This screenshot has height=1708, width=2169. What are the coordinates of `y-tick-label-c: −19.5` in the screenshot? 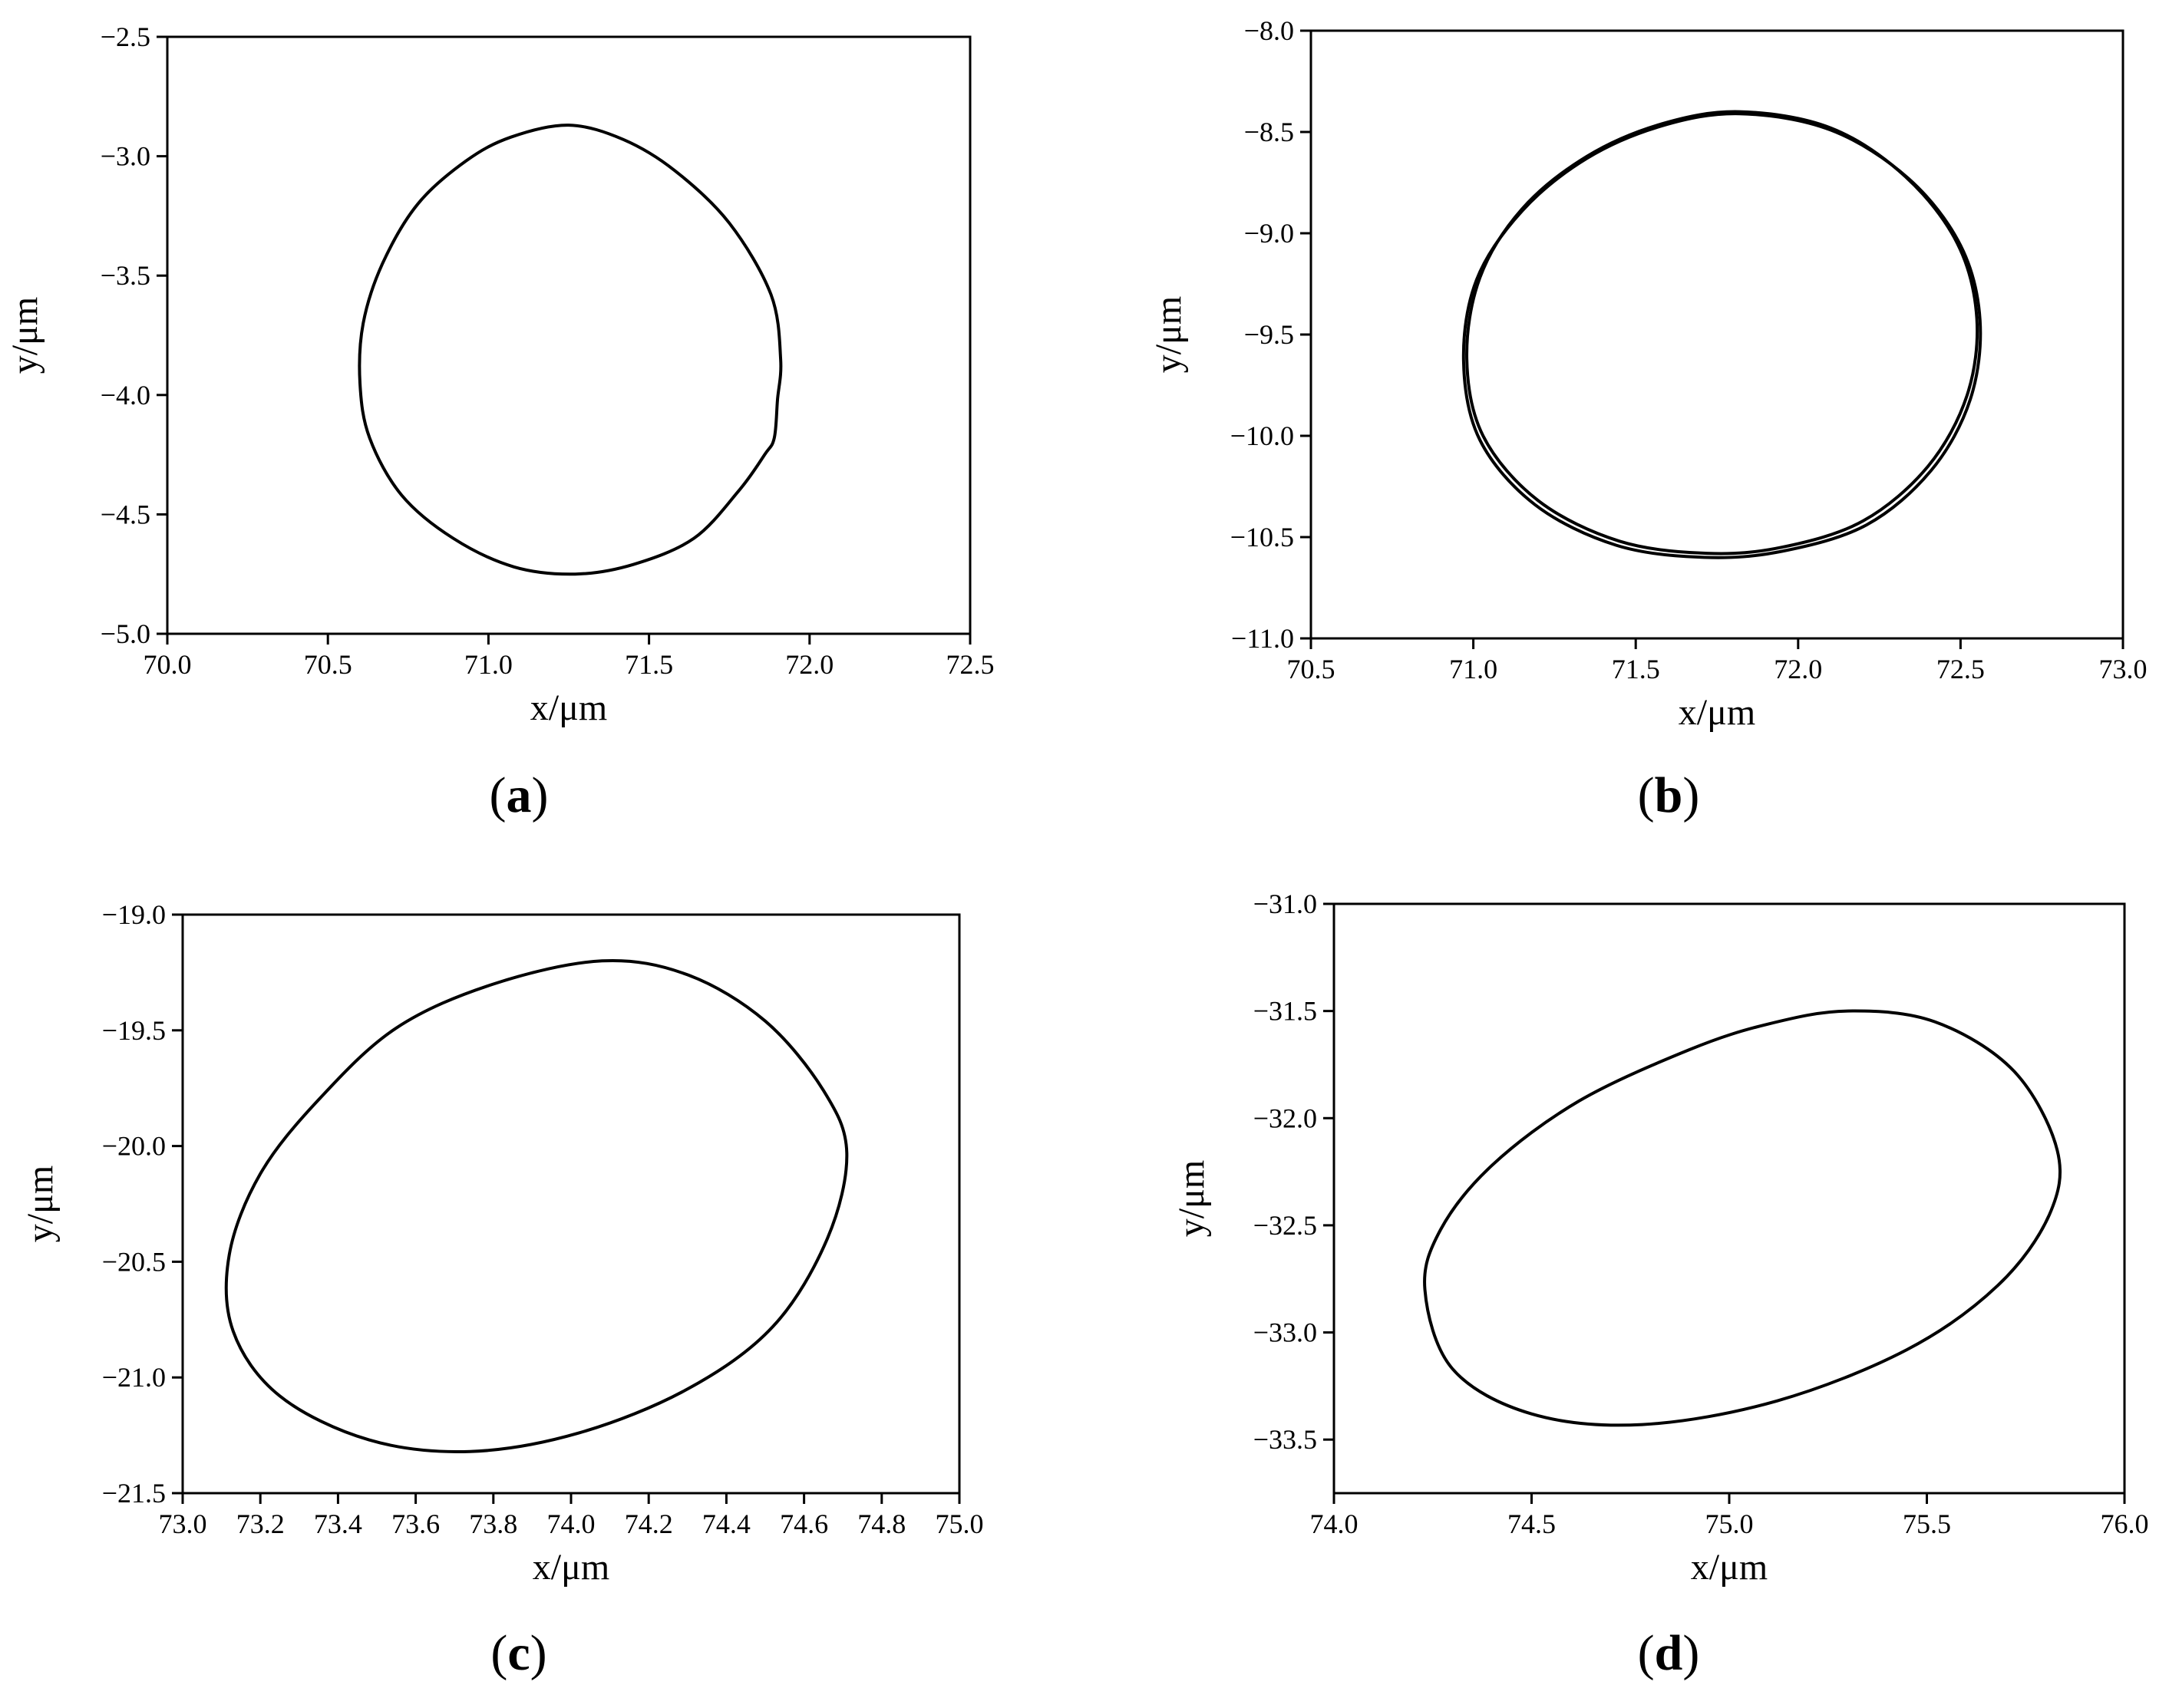 It's located at (134, 1031).